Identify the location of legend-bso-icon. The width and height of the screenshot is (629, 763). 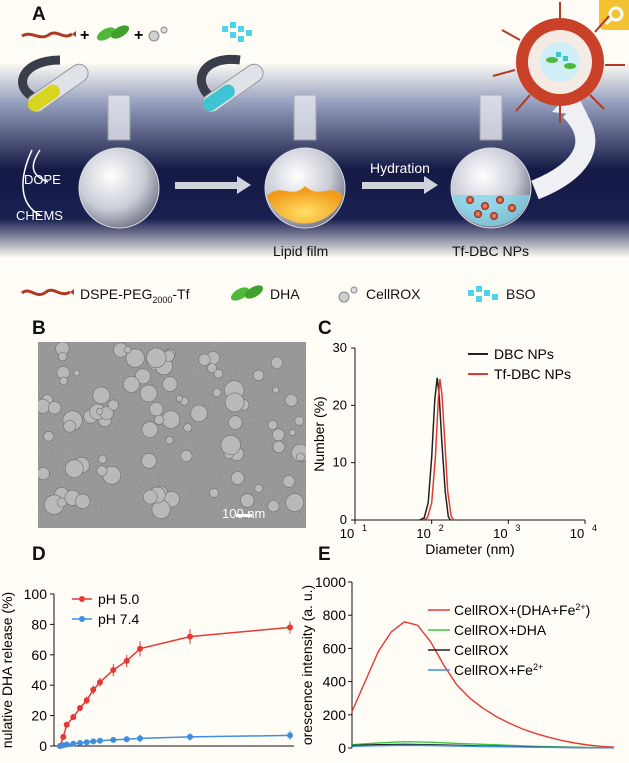
(483, 294).